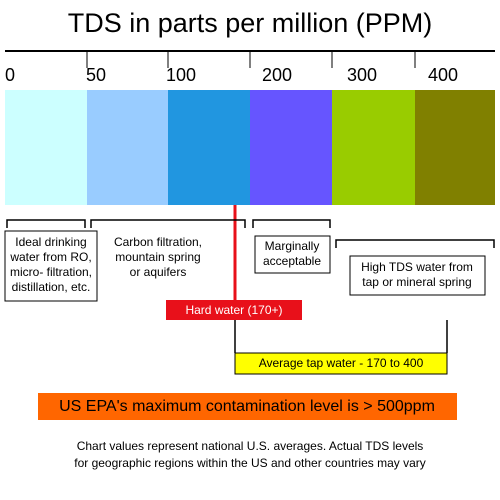  What do you see at coordinates (292, 261) in the screenshot?
I see `note-line: acceptable` at bounding box center [292, 261].